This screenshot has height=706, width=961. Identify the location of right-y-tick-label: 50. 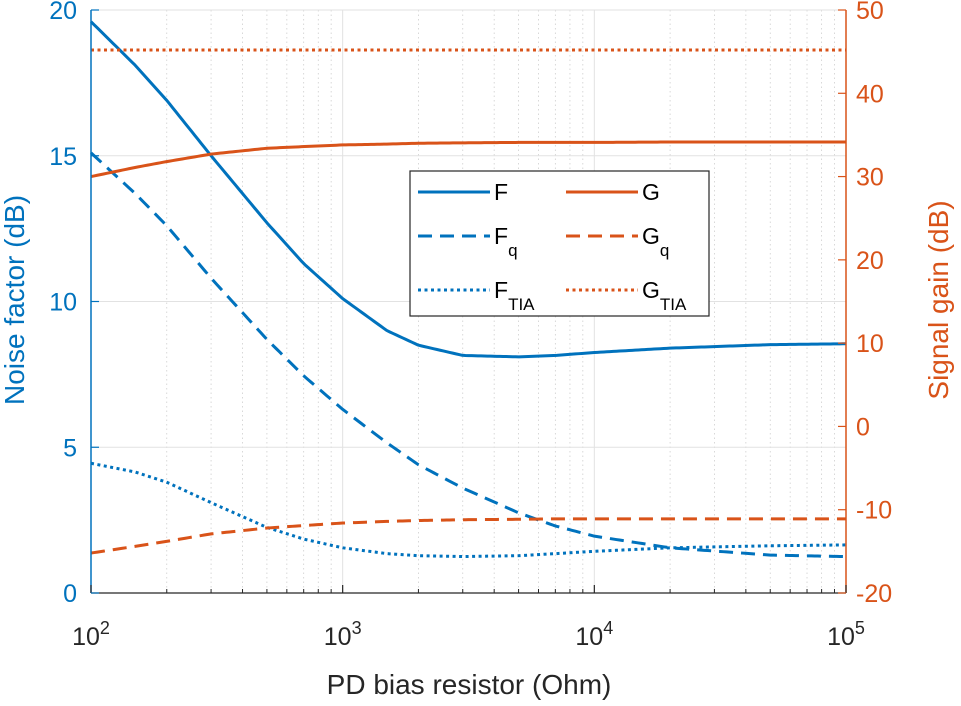
(870, 12).